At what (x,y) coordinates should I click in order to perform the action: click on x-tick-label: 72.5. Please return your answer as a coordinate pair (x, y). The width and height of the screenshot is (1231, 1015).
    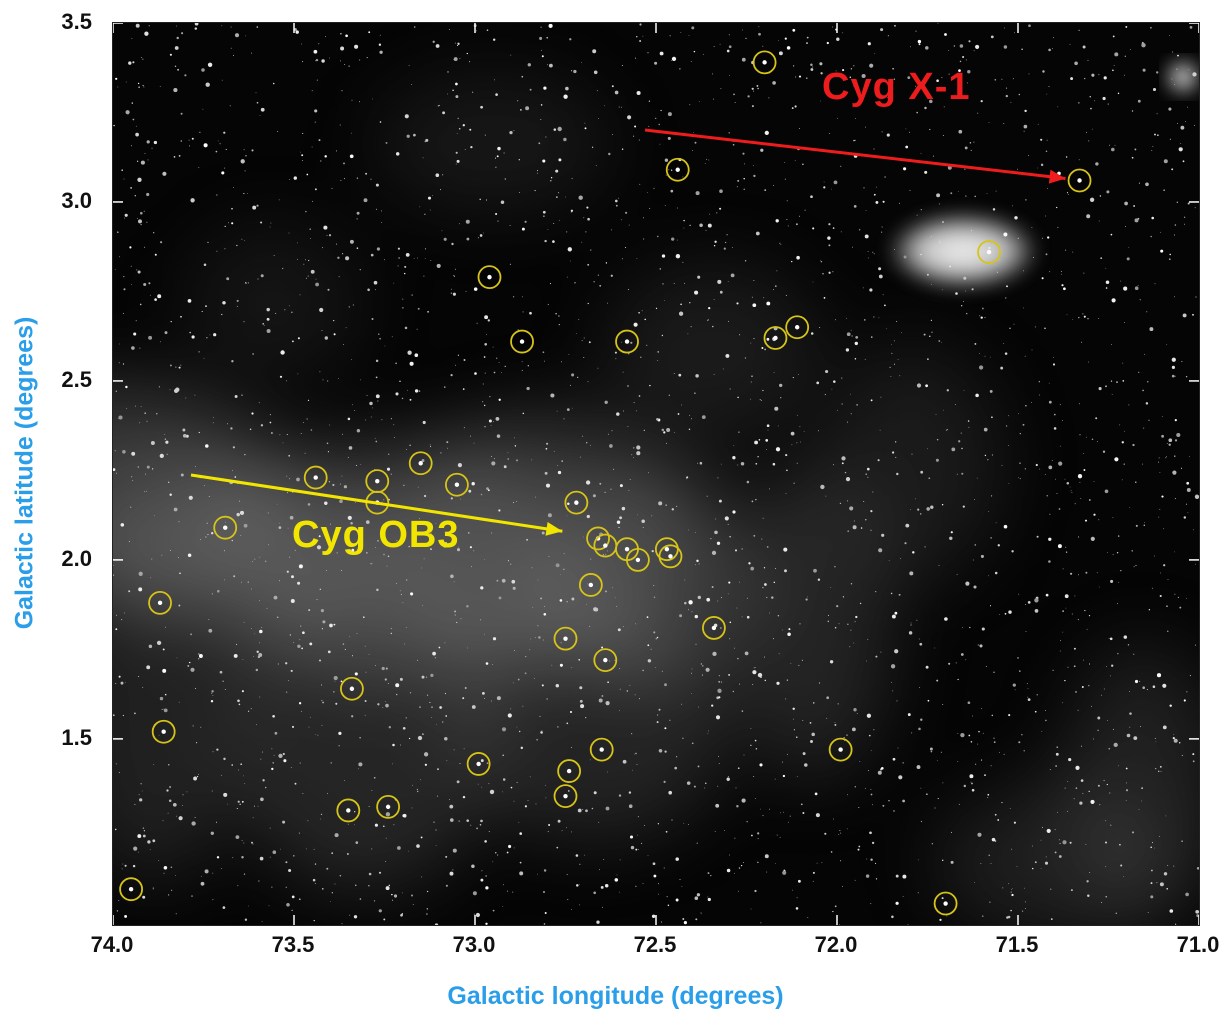
    Looking at the image, I should click on (655, 944).